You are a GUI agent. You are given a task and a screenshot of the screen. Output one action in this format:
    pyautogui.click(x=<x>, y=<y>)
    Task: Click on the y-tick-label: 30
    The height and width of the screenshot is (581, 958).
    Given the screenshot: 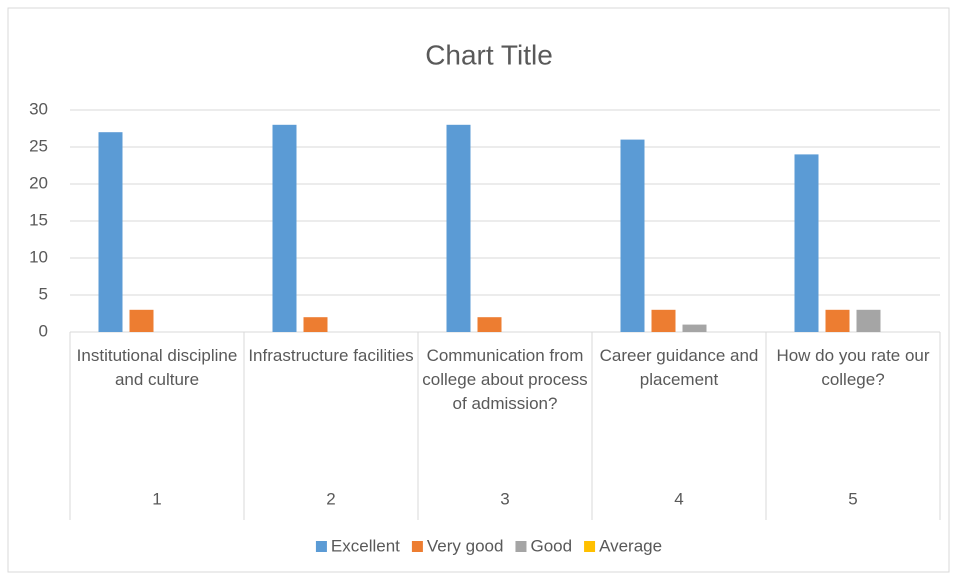 What is the action you would take?
    pyautogui.click(x=38, y=108)
    